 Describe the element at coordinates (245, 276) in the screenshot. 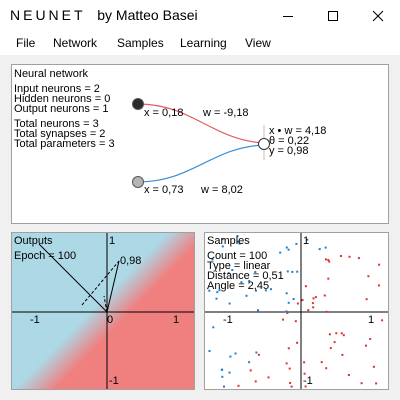

I see `samples-distance: Distance = 0,51` at that location.